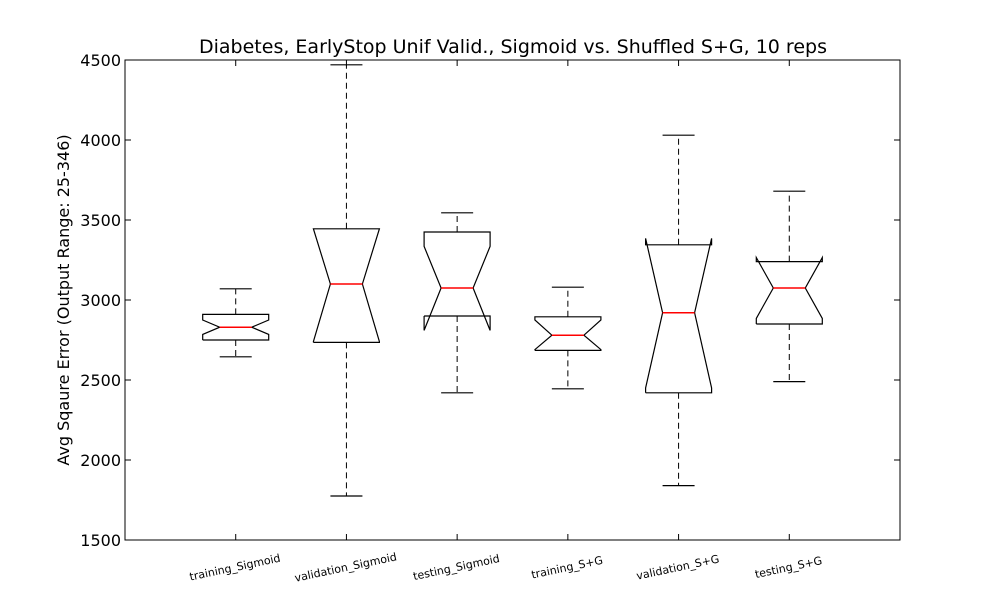 This screenshot has width=1000, height=600. Describe the element at coordinates (100, 380) in the screenshot. I see `y-tick-label: 2500` at that location.